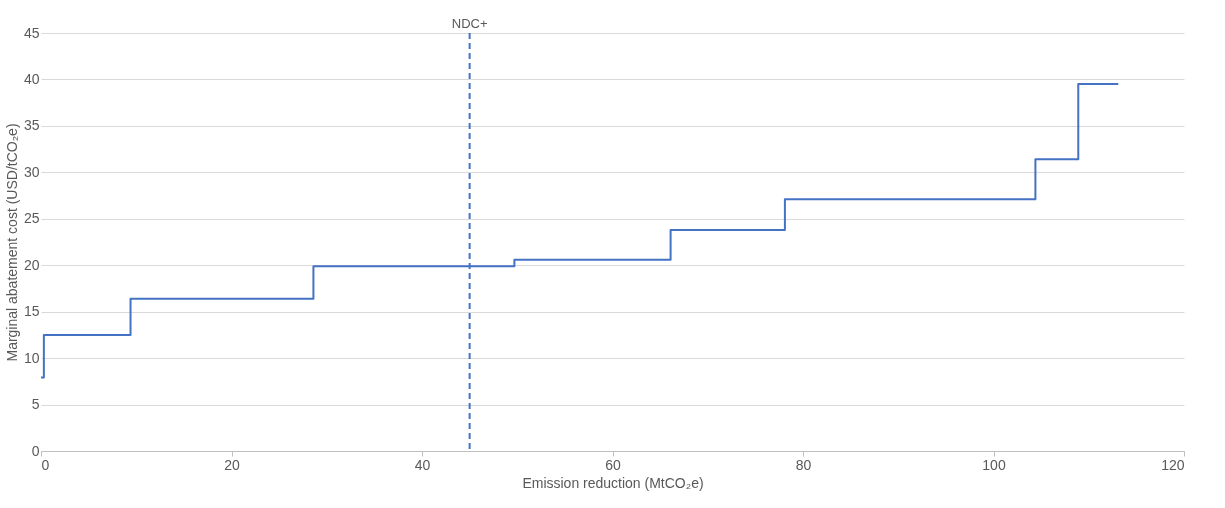 This screenshot has height=508, width=1225. What do you see at coordinates (35, 404) in the screenshot?
I see `y-tick-label: 5` at bounding box center [35, 404].